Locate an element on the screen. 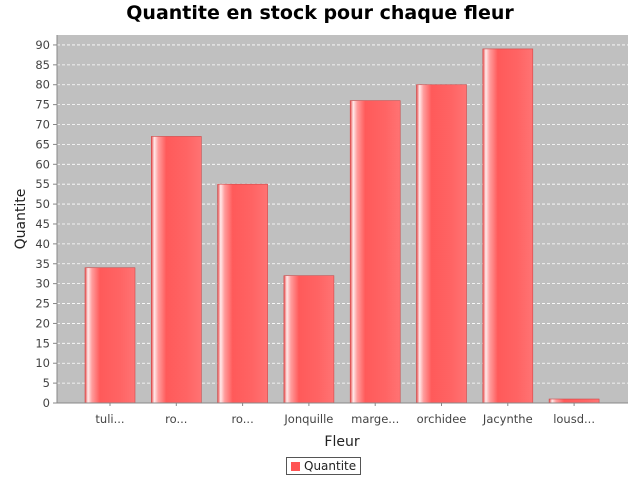 This screenshot has height=480, width=640. legend: Quantite is located at coordinates (324, 466).